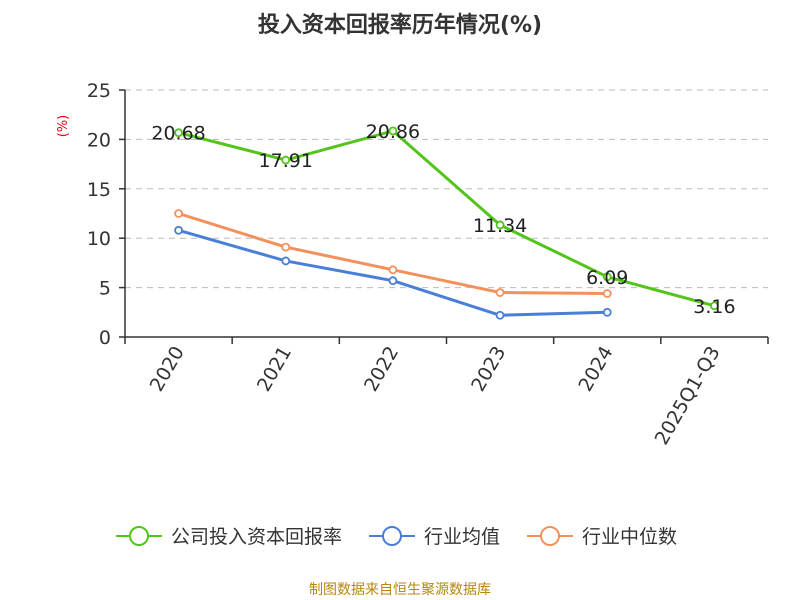 This screenshot has width=800, height=600. I want to click on x-tick-label: 2025Q1-Q3, so click(688, 396).